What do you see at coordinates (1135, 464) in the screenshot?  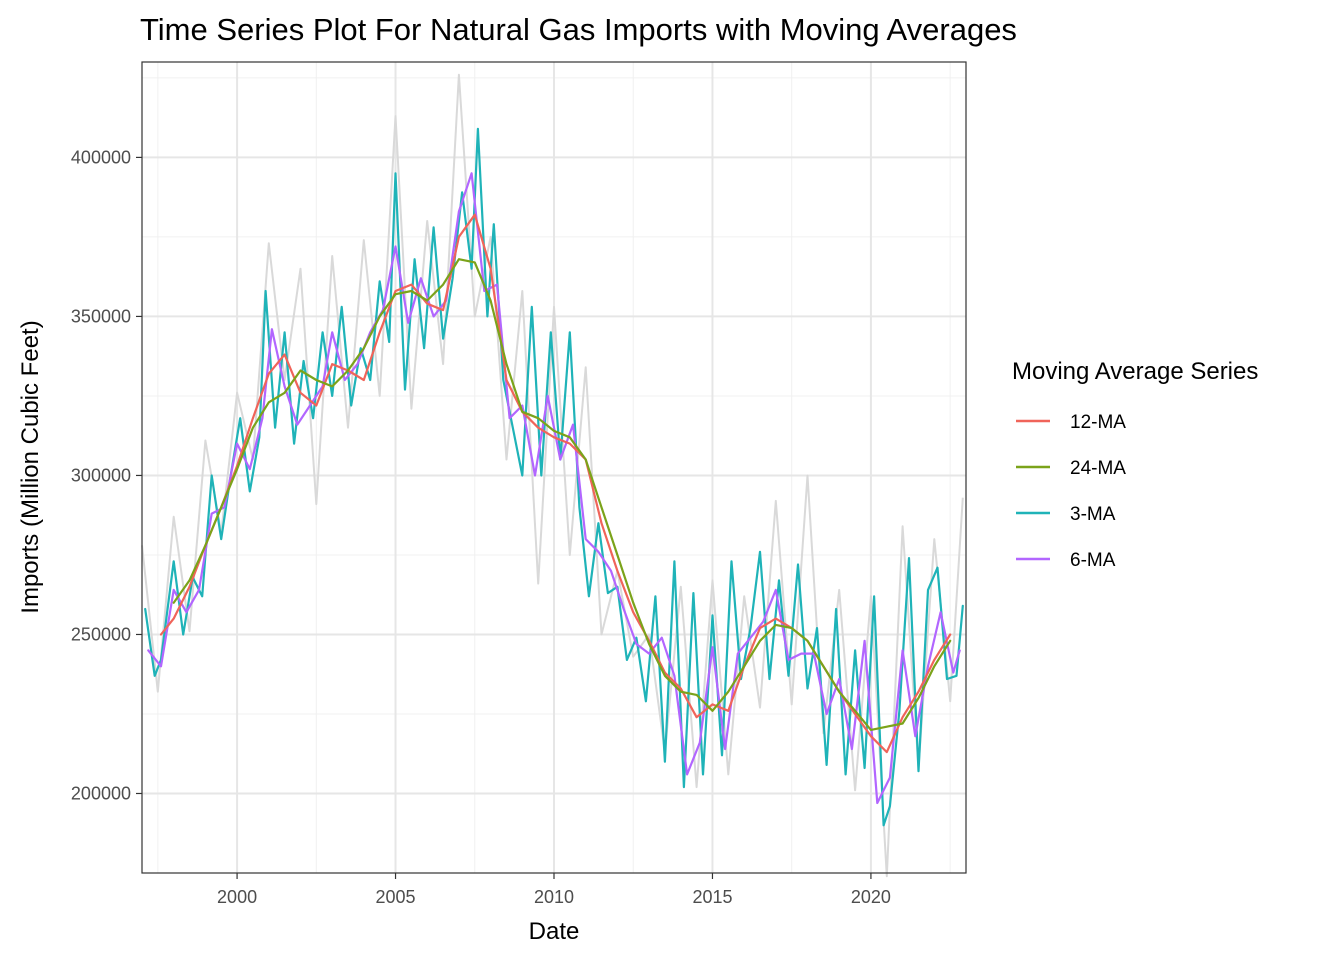 I see `legend: Moving Average Series 12-MA 24-MA 3-MA 6-MA` at bounding box center [1135, 464].